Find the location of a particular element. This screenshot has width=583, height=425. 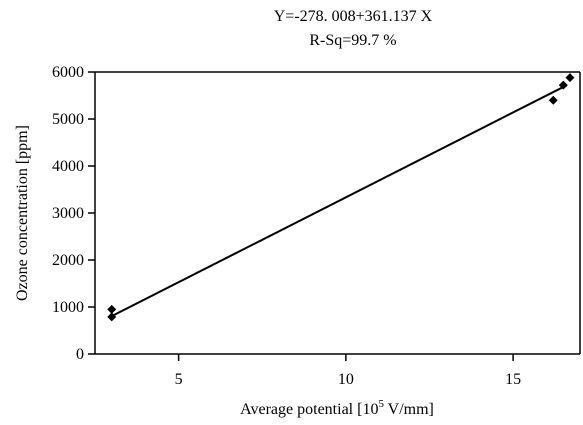

y-tick-label: 3000 is located at coordinates (68, 213).